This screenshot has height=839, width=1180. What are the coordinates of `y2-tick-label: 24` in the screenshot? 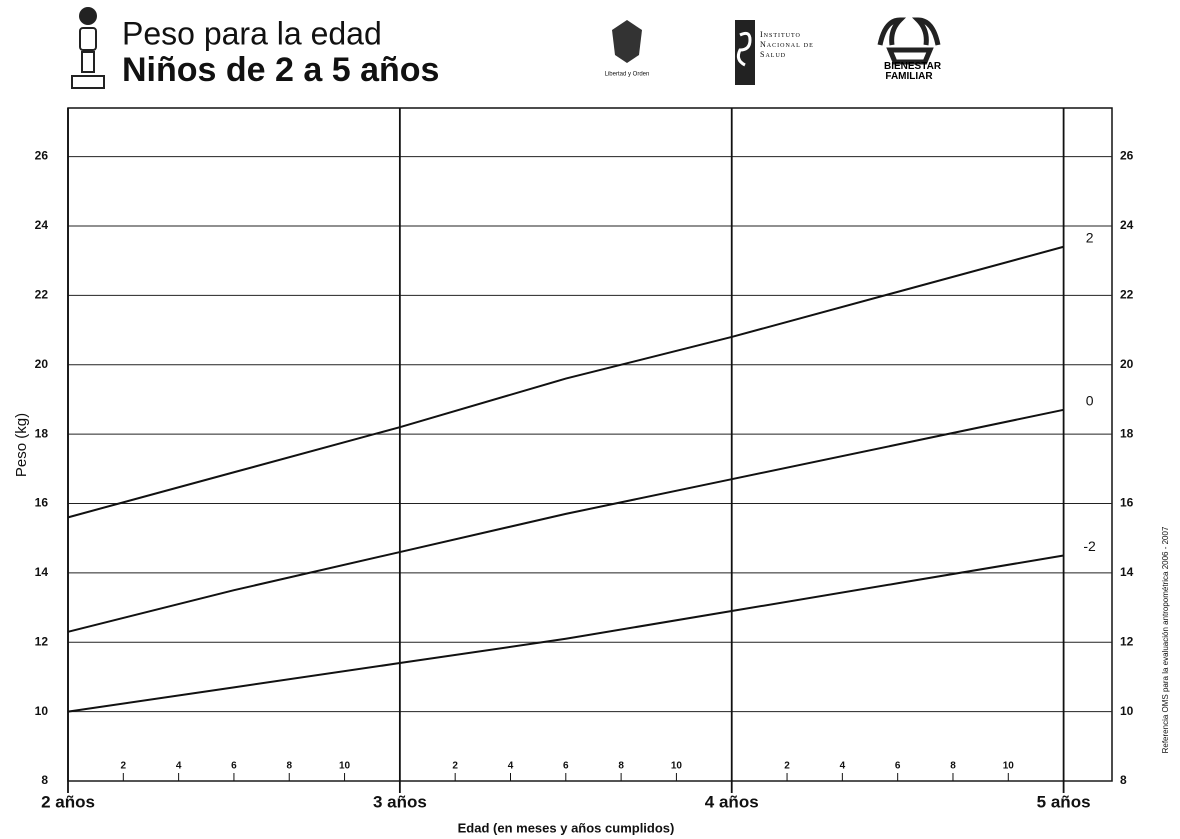 It's located at (1127, 225).